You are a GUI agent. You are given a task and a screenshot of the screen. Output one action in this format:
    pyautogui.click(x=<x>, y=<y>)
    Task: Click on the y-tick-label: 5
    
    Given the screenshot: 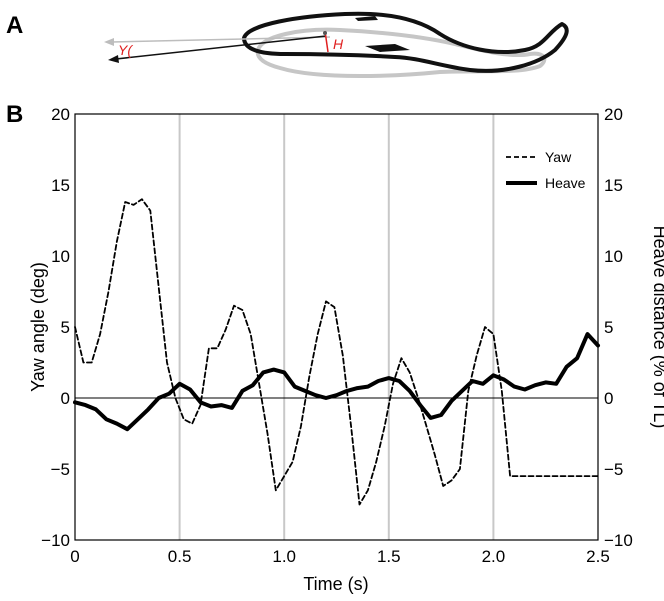 What is the action you would take?
    pyautogui.click(x=65, y=327)
    